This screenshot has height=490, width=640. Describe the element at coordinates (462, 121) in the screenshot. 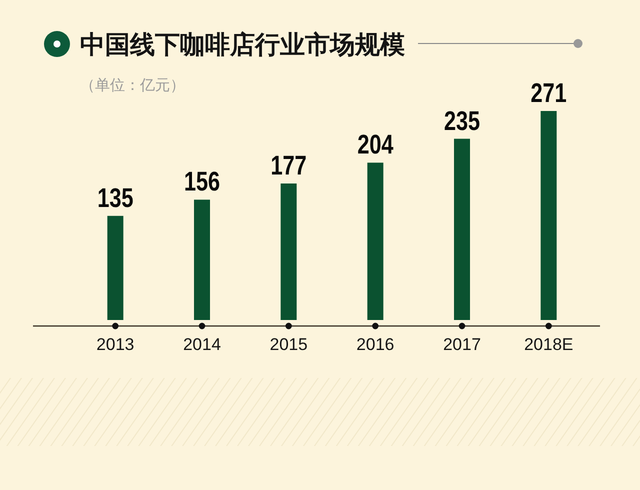

I see `data-label: 235` at that location.